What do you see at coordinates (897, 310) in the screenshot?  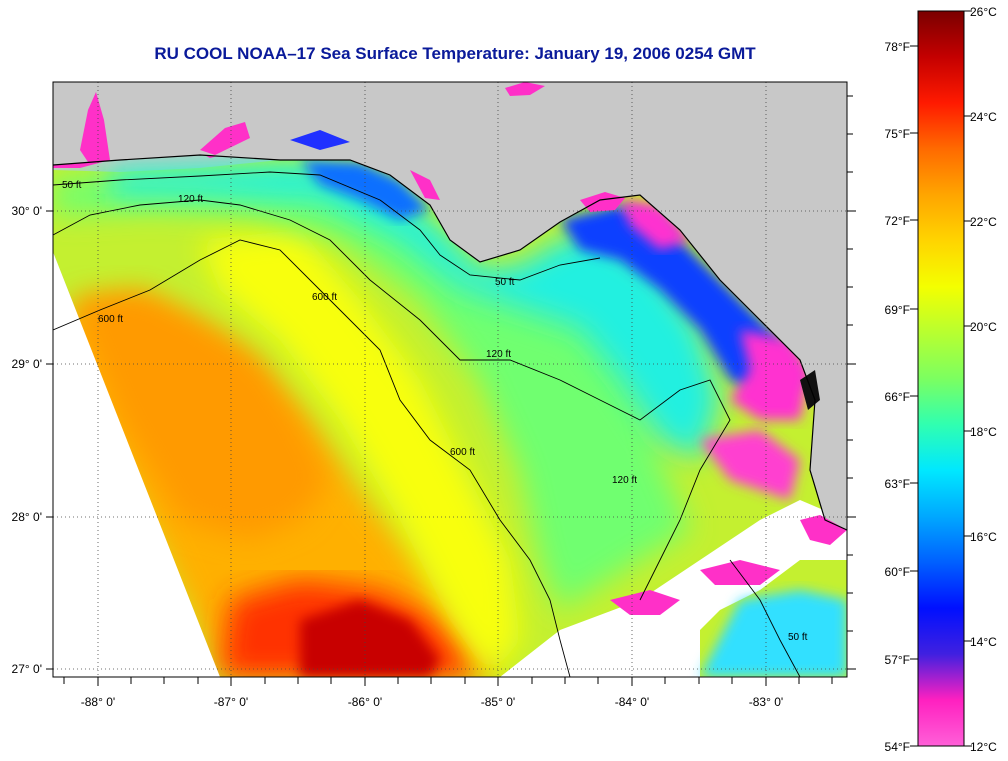 I see `fahrenheit-label: 69°F` at bounding box center [897, 310].